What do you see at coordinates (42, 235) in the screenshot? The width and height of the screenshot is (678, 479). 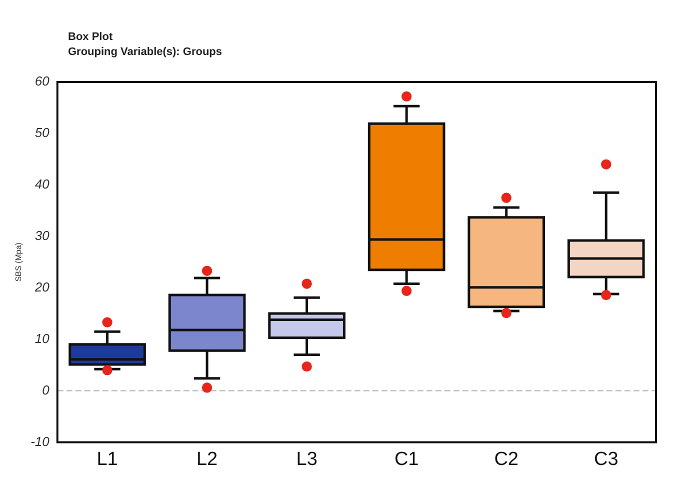 I see `y-tick-label: 30` at bounding box center [42, 235].